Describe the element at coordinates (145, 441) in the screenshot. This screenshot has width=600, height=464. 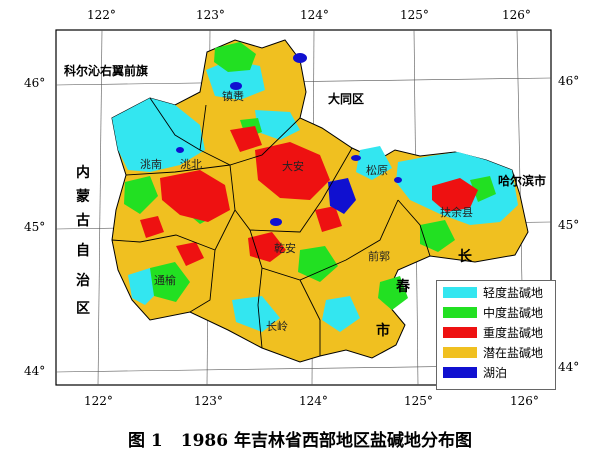
I see `figure-number: 图 1` at that location.